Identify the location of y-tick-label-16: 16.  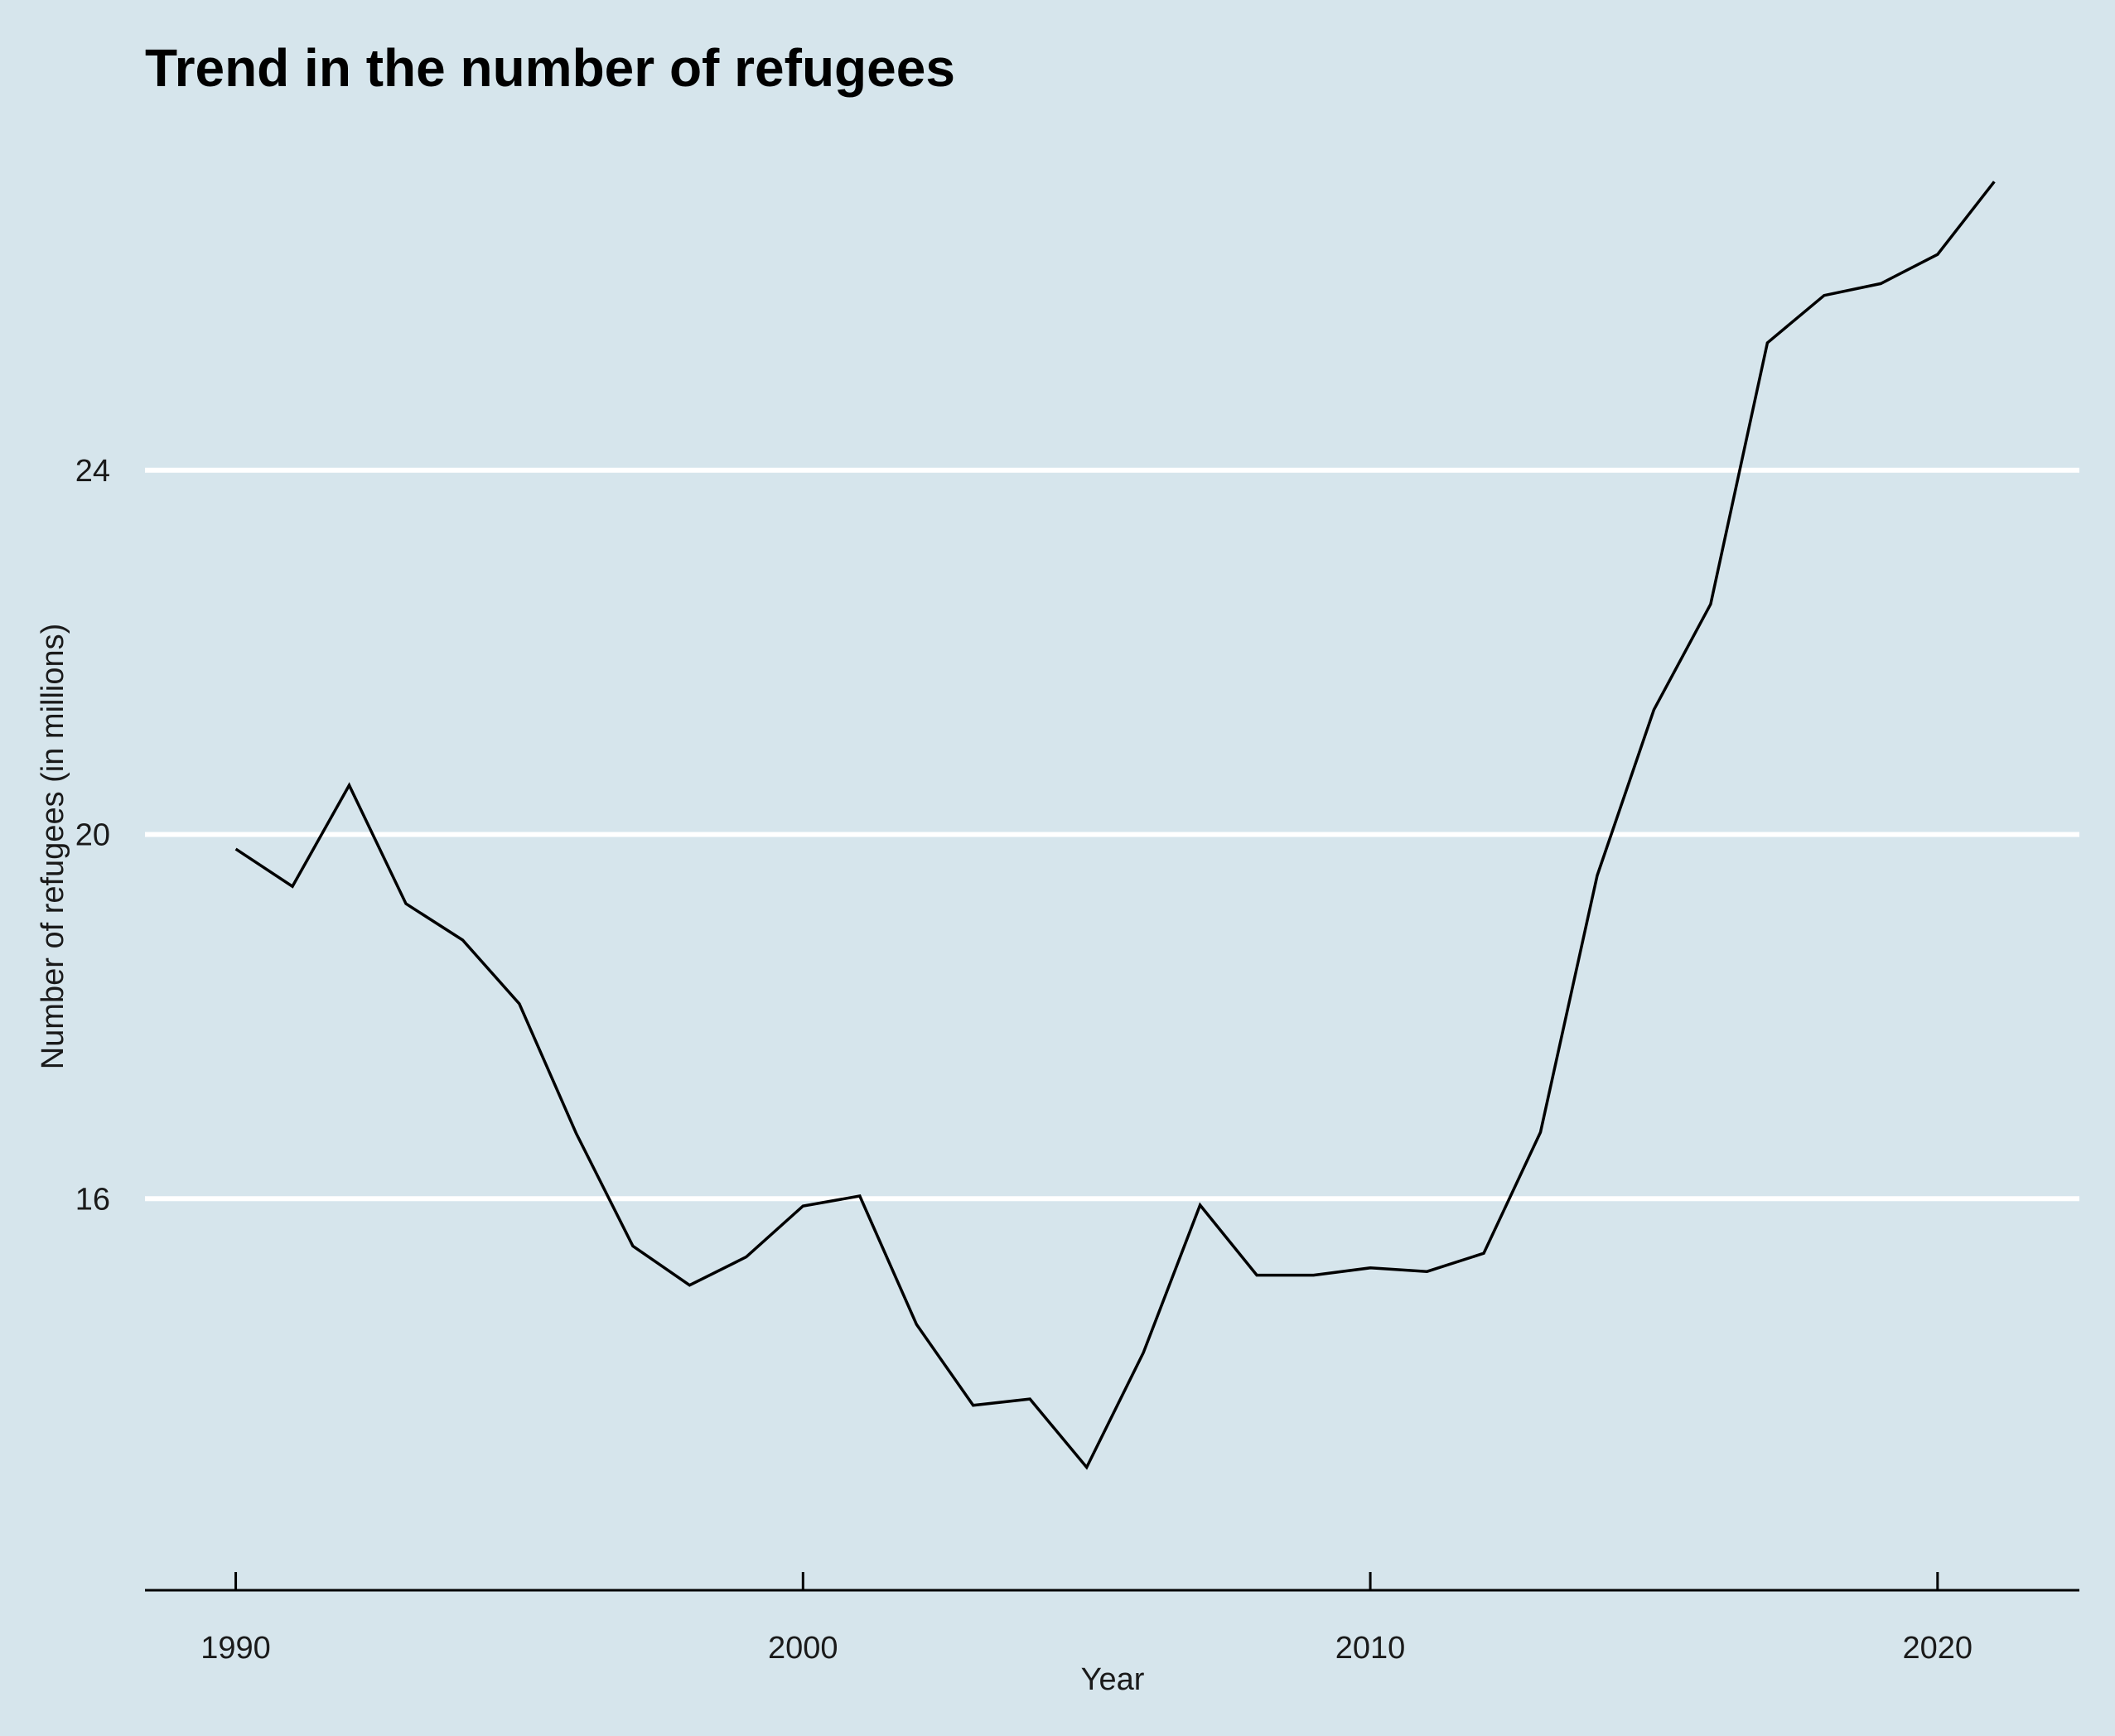
(93, 1199).